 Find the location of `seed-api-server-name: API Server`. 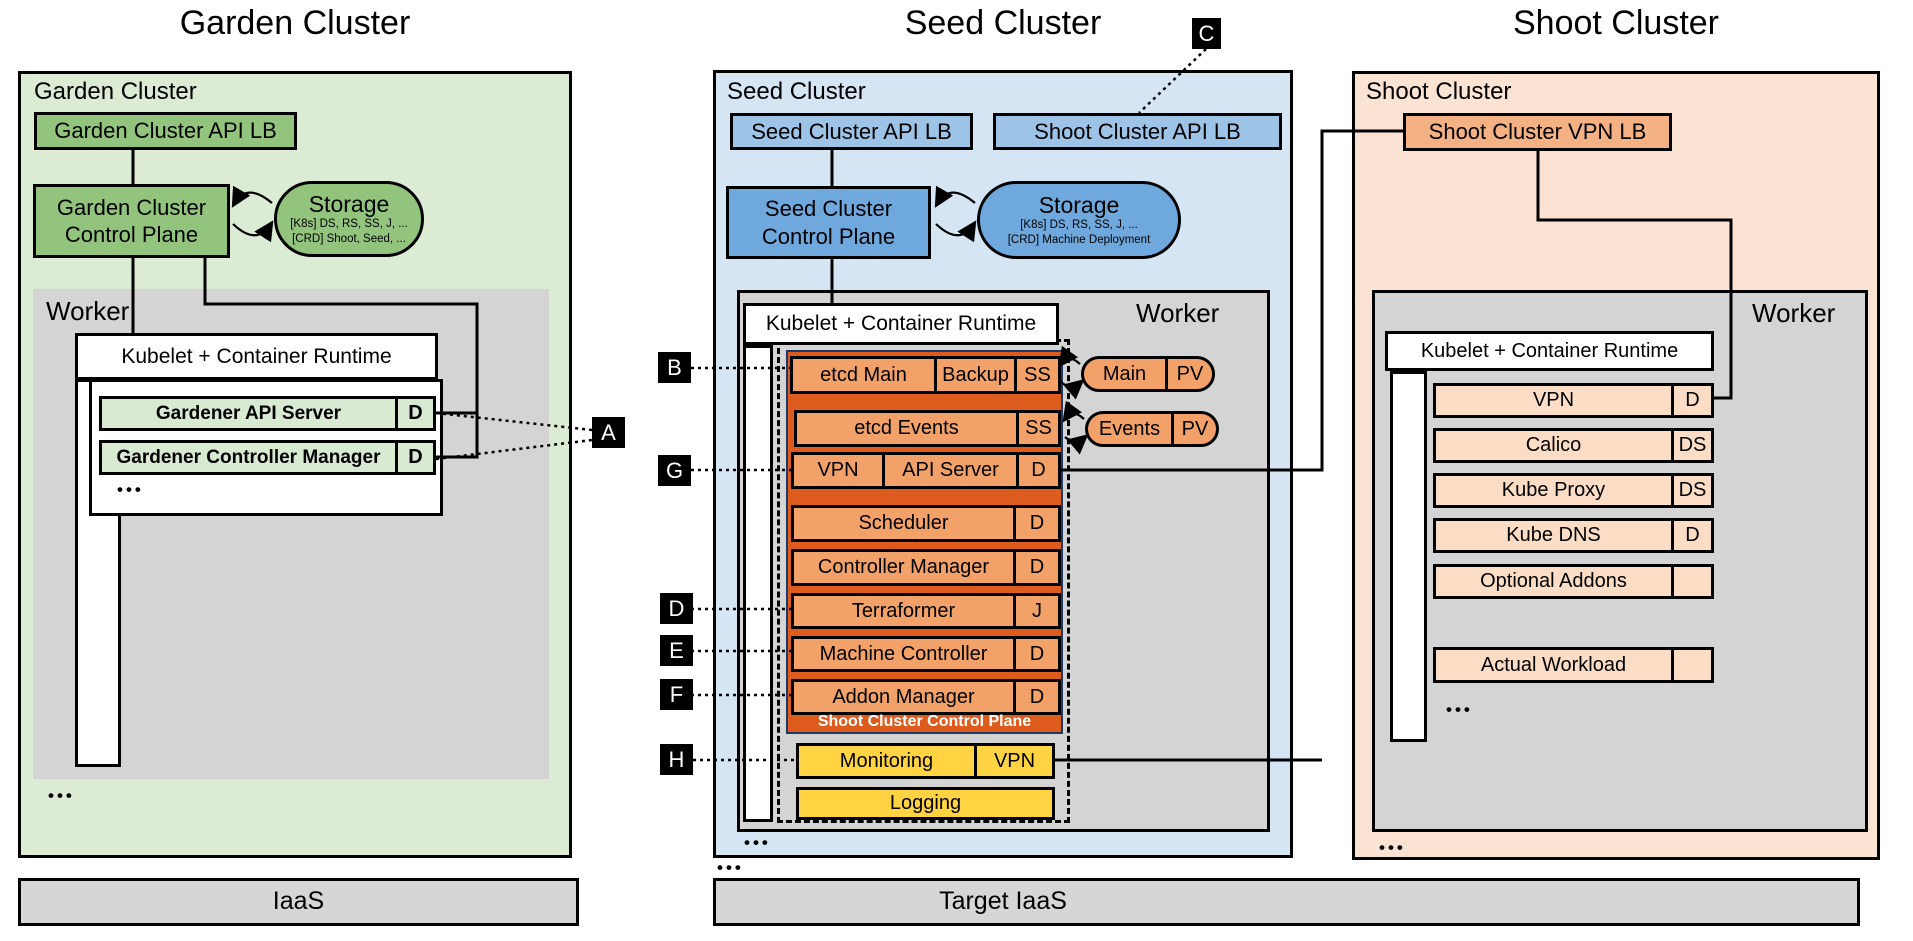

seed-api-server-name: API Server is located at coordinates (949, 470).